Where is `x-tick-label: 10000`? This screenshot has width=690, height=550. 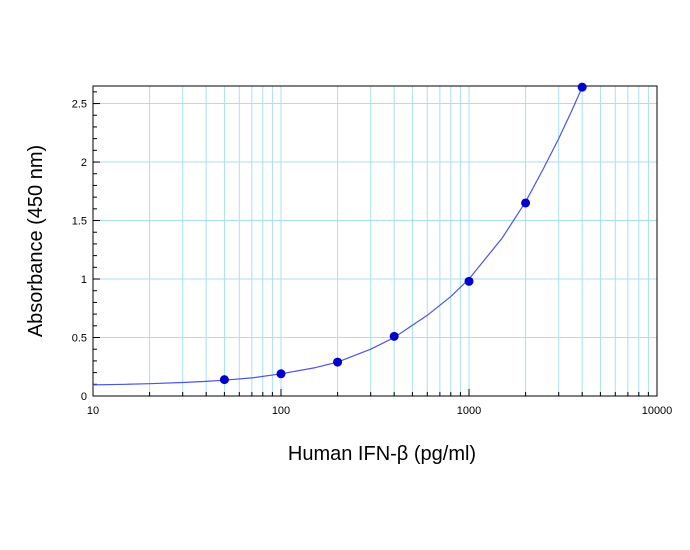 x-tick-label: 10000 is located at coordinates (657, 411).